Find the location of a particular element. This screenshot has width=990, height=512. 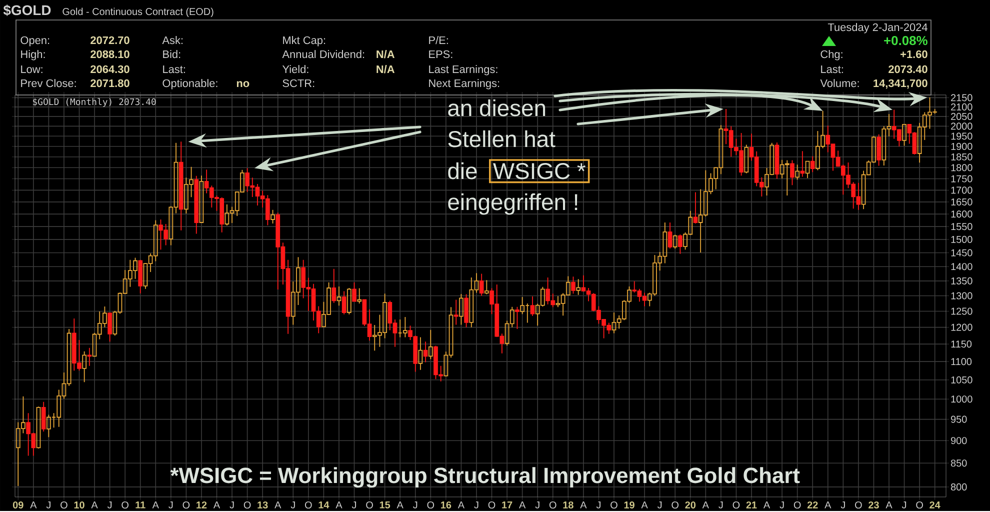

y-tick-label: 1050 is located at coordinates (961, 380).